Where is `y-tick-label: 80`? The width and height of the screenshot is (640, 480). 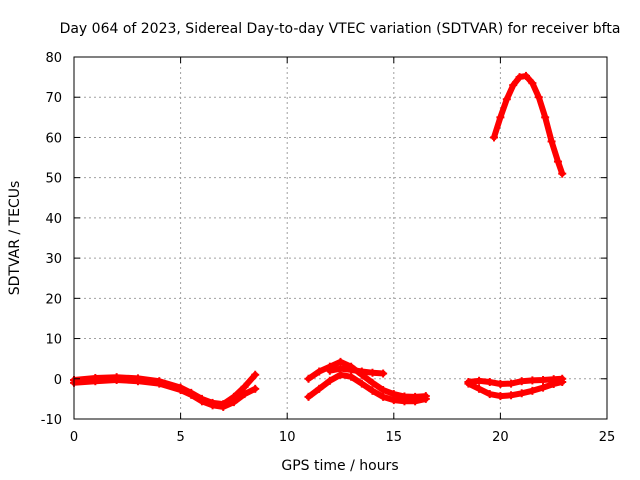
y-tick-label: 80 is located at coordinates (53, 58).